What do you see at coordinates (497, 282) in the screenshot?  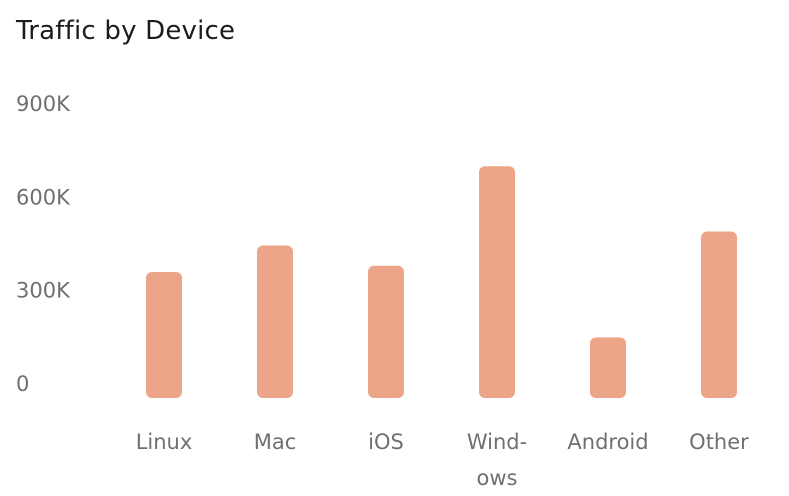 I see `bar-windows` at bounding box center [497, 282].